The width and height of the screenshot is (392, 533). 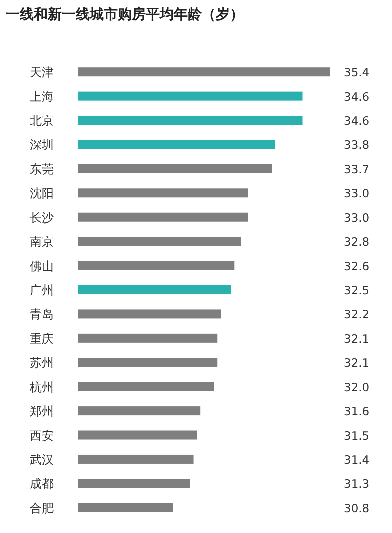 What do you see at coordinates (42, 266) in the screenshot?
I see `y-tick-label: 佛山` at bounding box center [42, 266].